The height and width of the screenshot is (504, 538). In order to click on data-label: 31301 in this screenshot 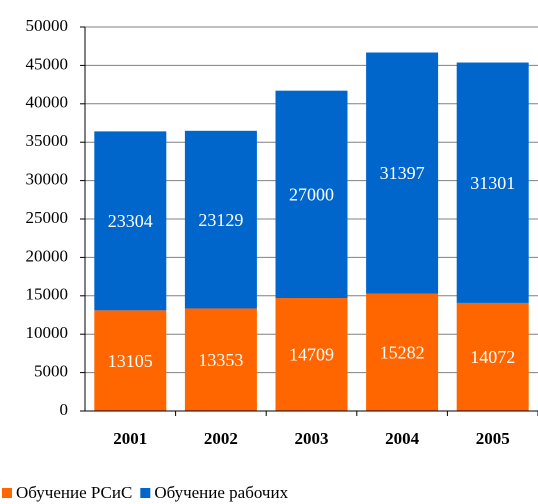, I will do `click(492, 183)`.